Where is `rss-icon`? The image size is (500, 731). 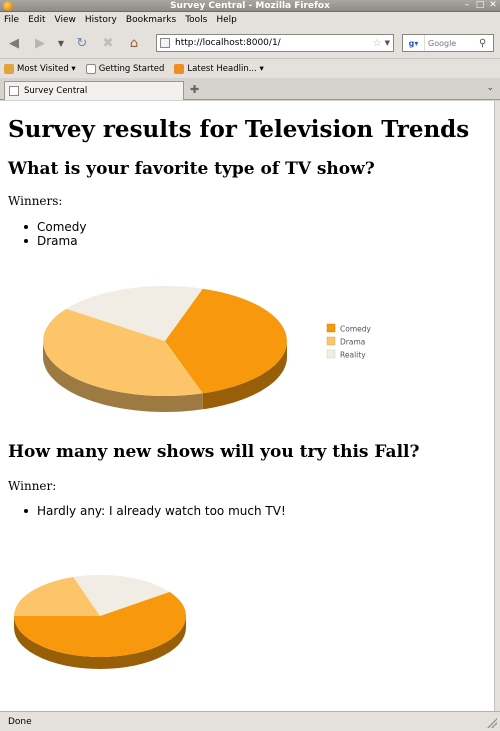 rss-icon is located at coordinates (179, 68).